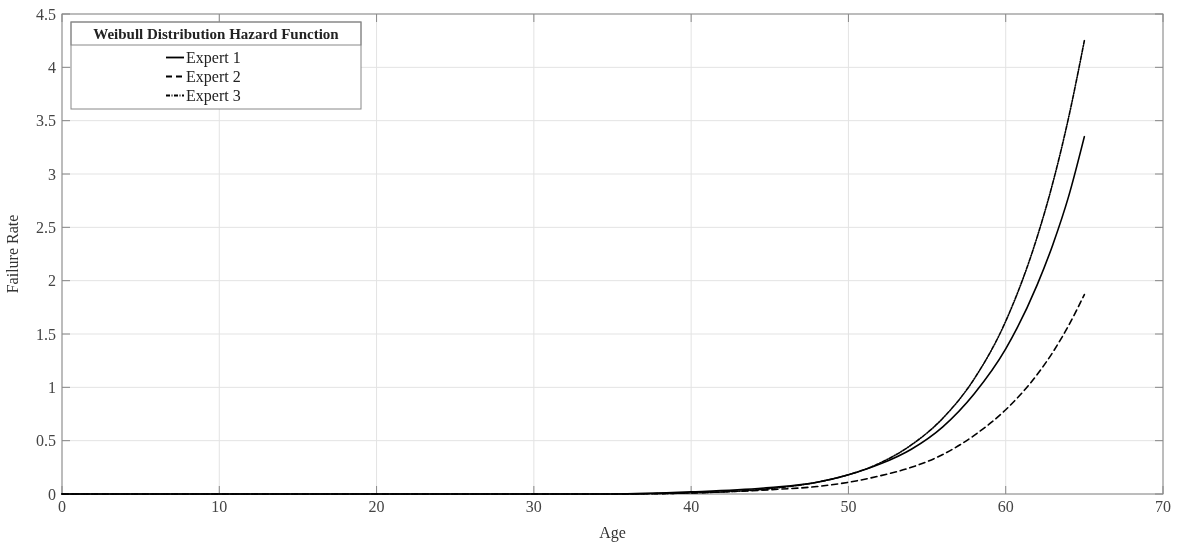  I want to click on y-tick-label: 4, so click(52, 67).